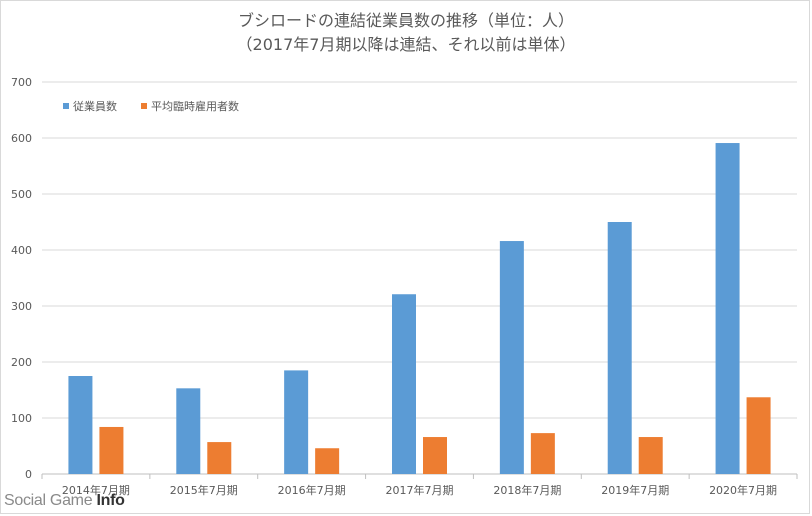 This screenshot has height=516, width=812. What do you see at coordinates (110, 500) in the screenshot?
I see `watermark-text-bold: Info` at bounding box center [110, 500].